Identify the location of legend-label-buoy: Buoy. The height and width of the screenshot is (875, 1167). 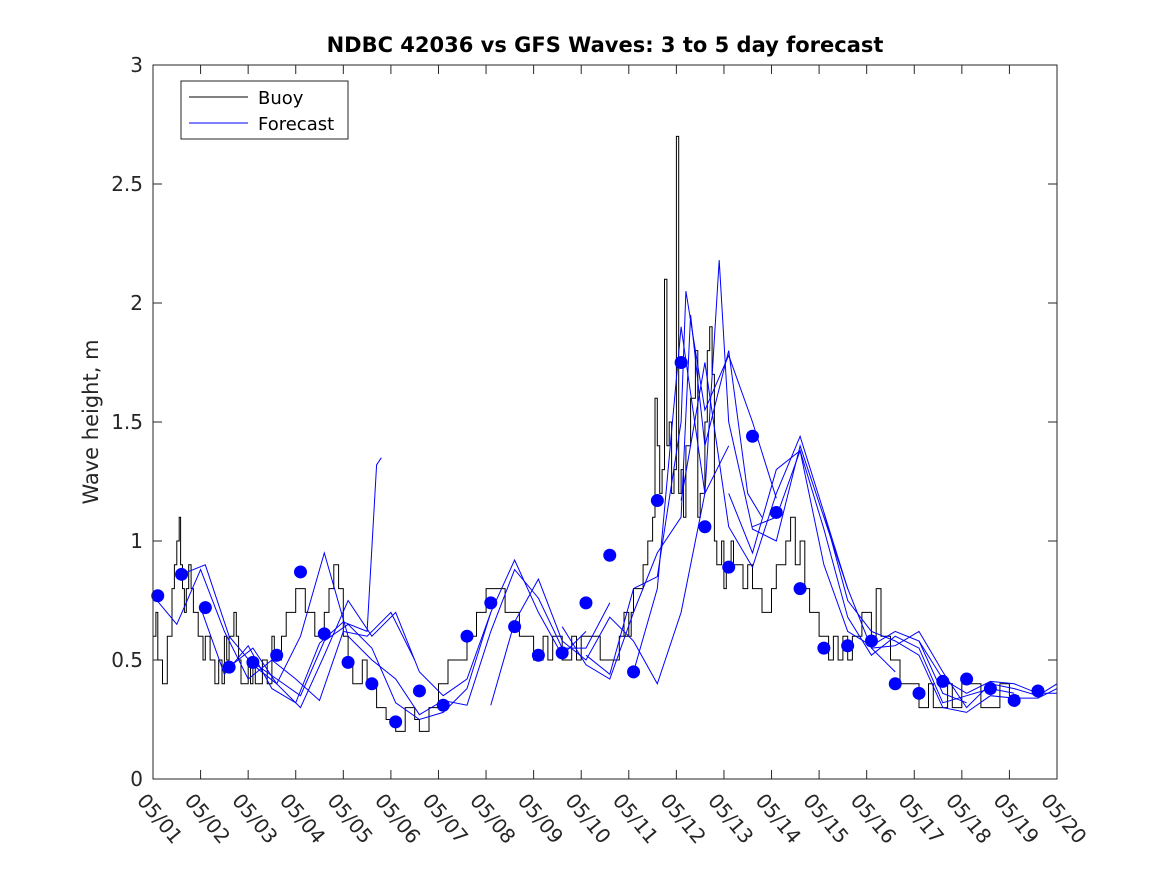
(281, 98).